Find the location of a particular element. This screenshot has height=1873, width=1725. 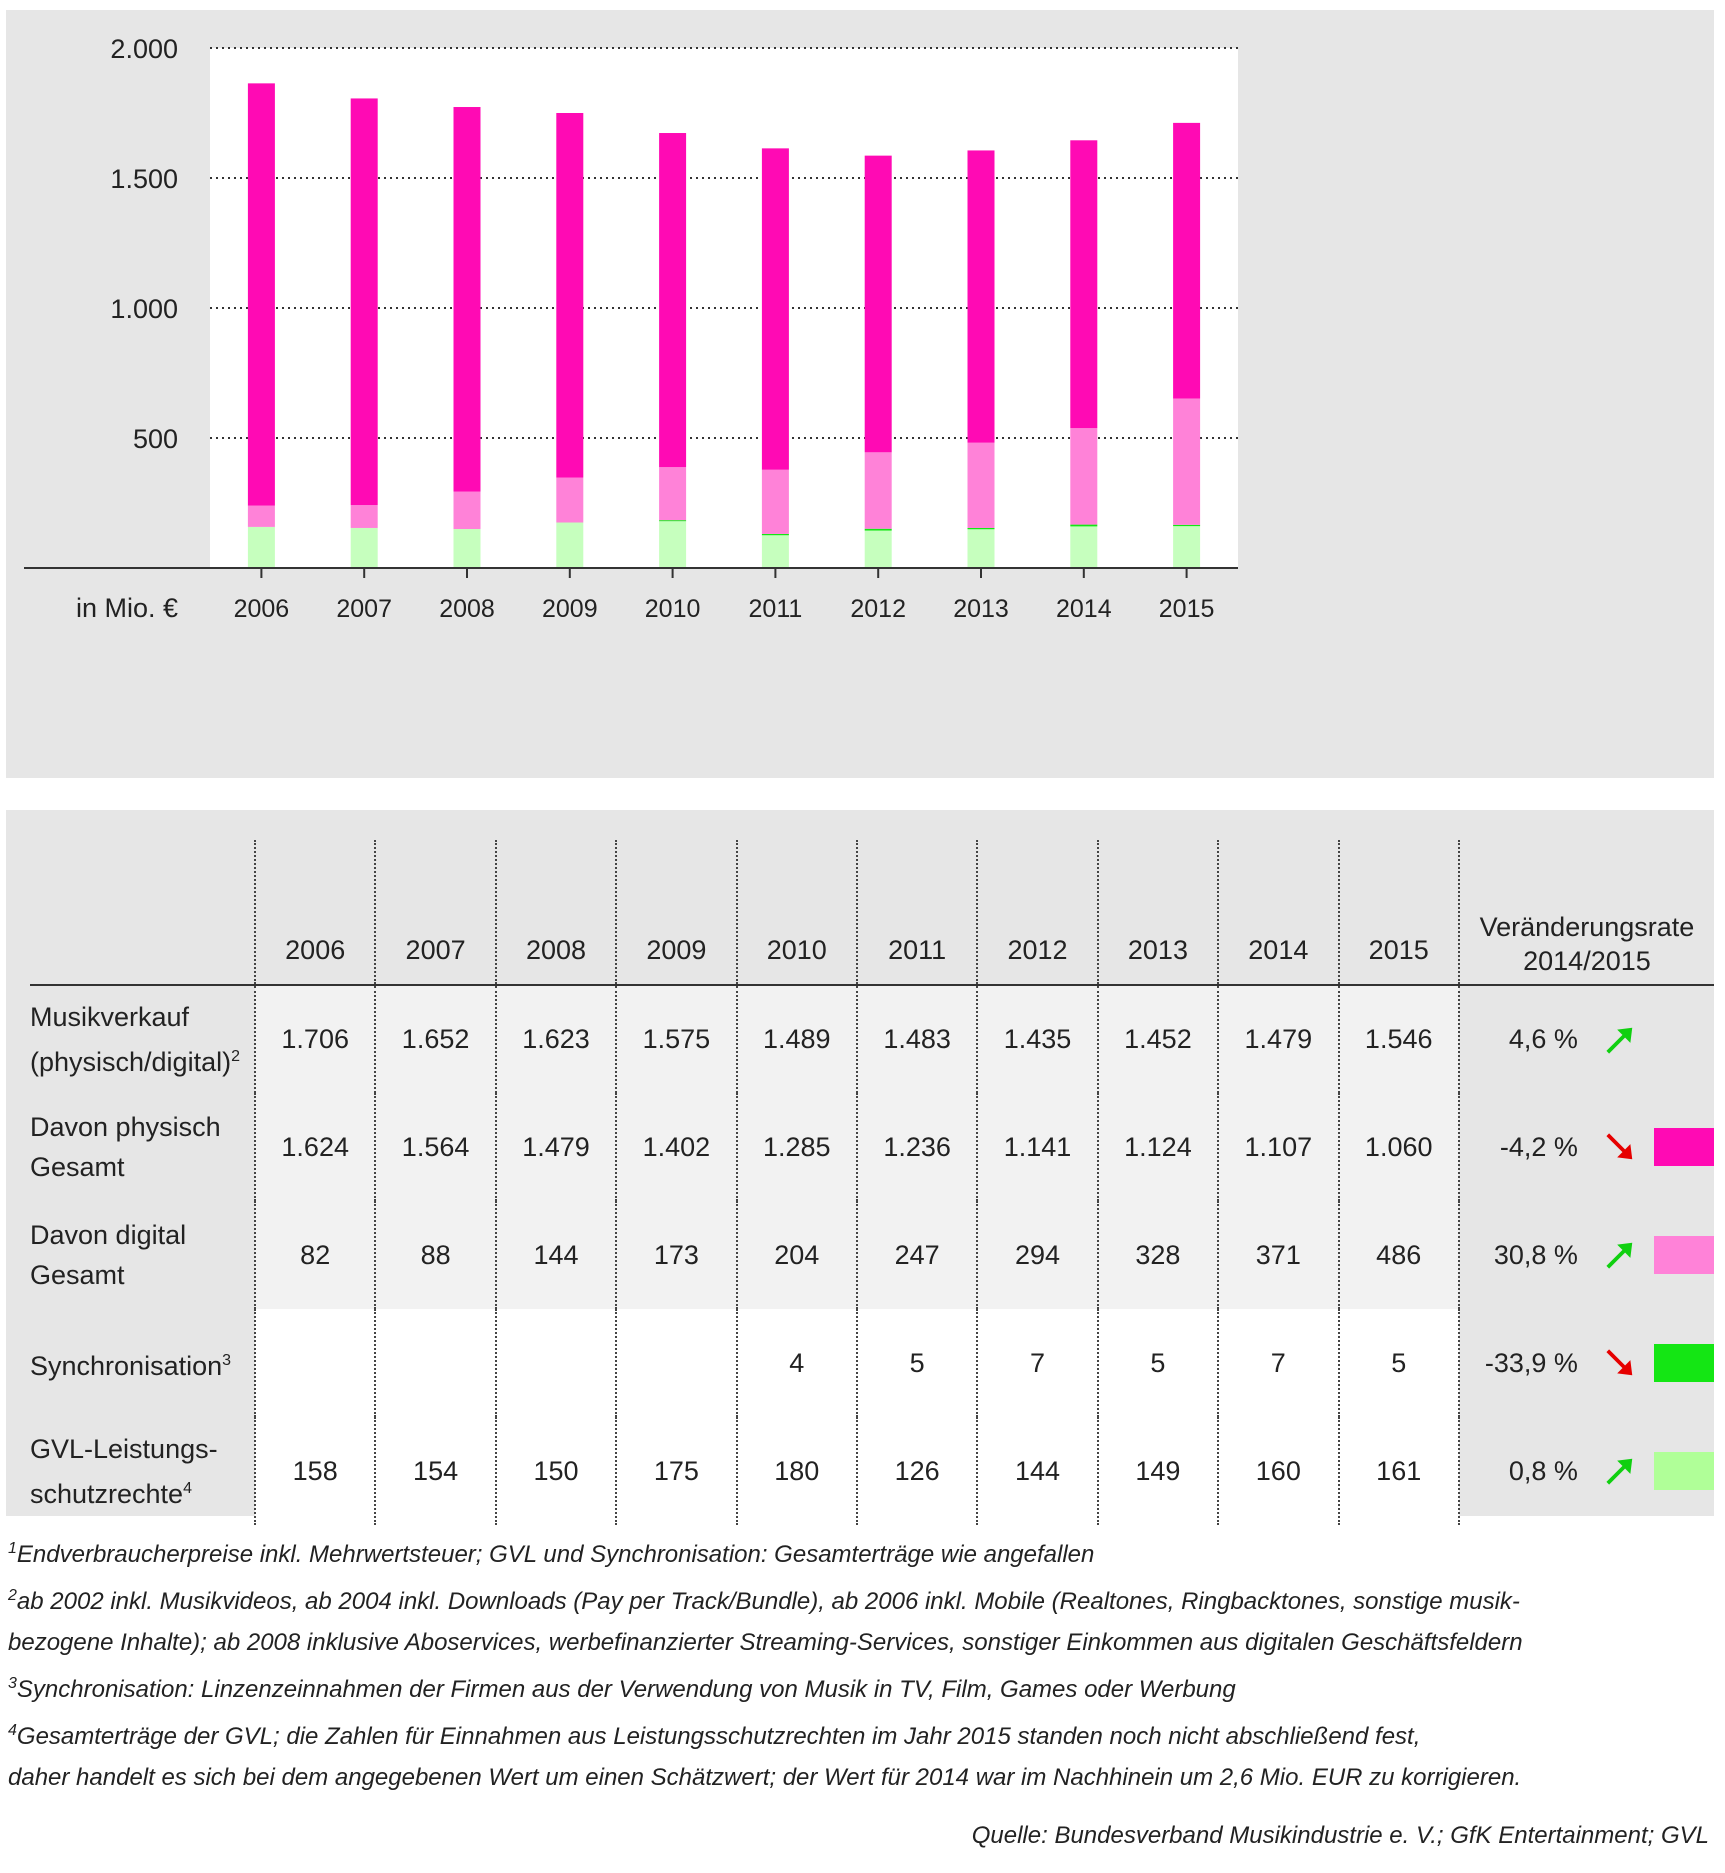

table-cell: 7 is located at coordinates (1037, 1363).